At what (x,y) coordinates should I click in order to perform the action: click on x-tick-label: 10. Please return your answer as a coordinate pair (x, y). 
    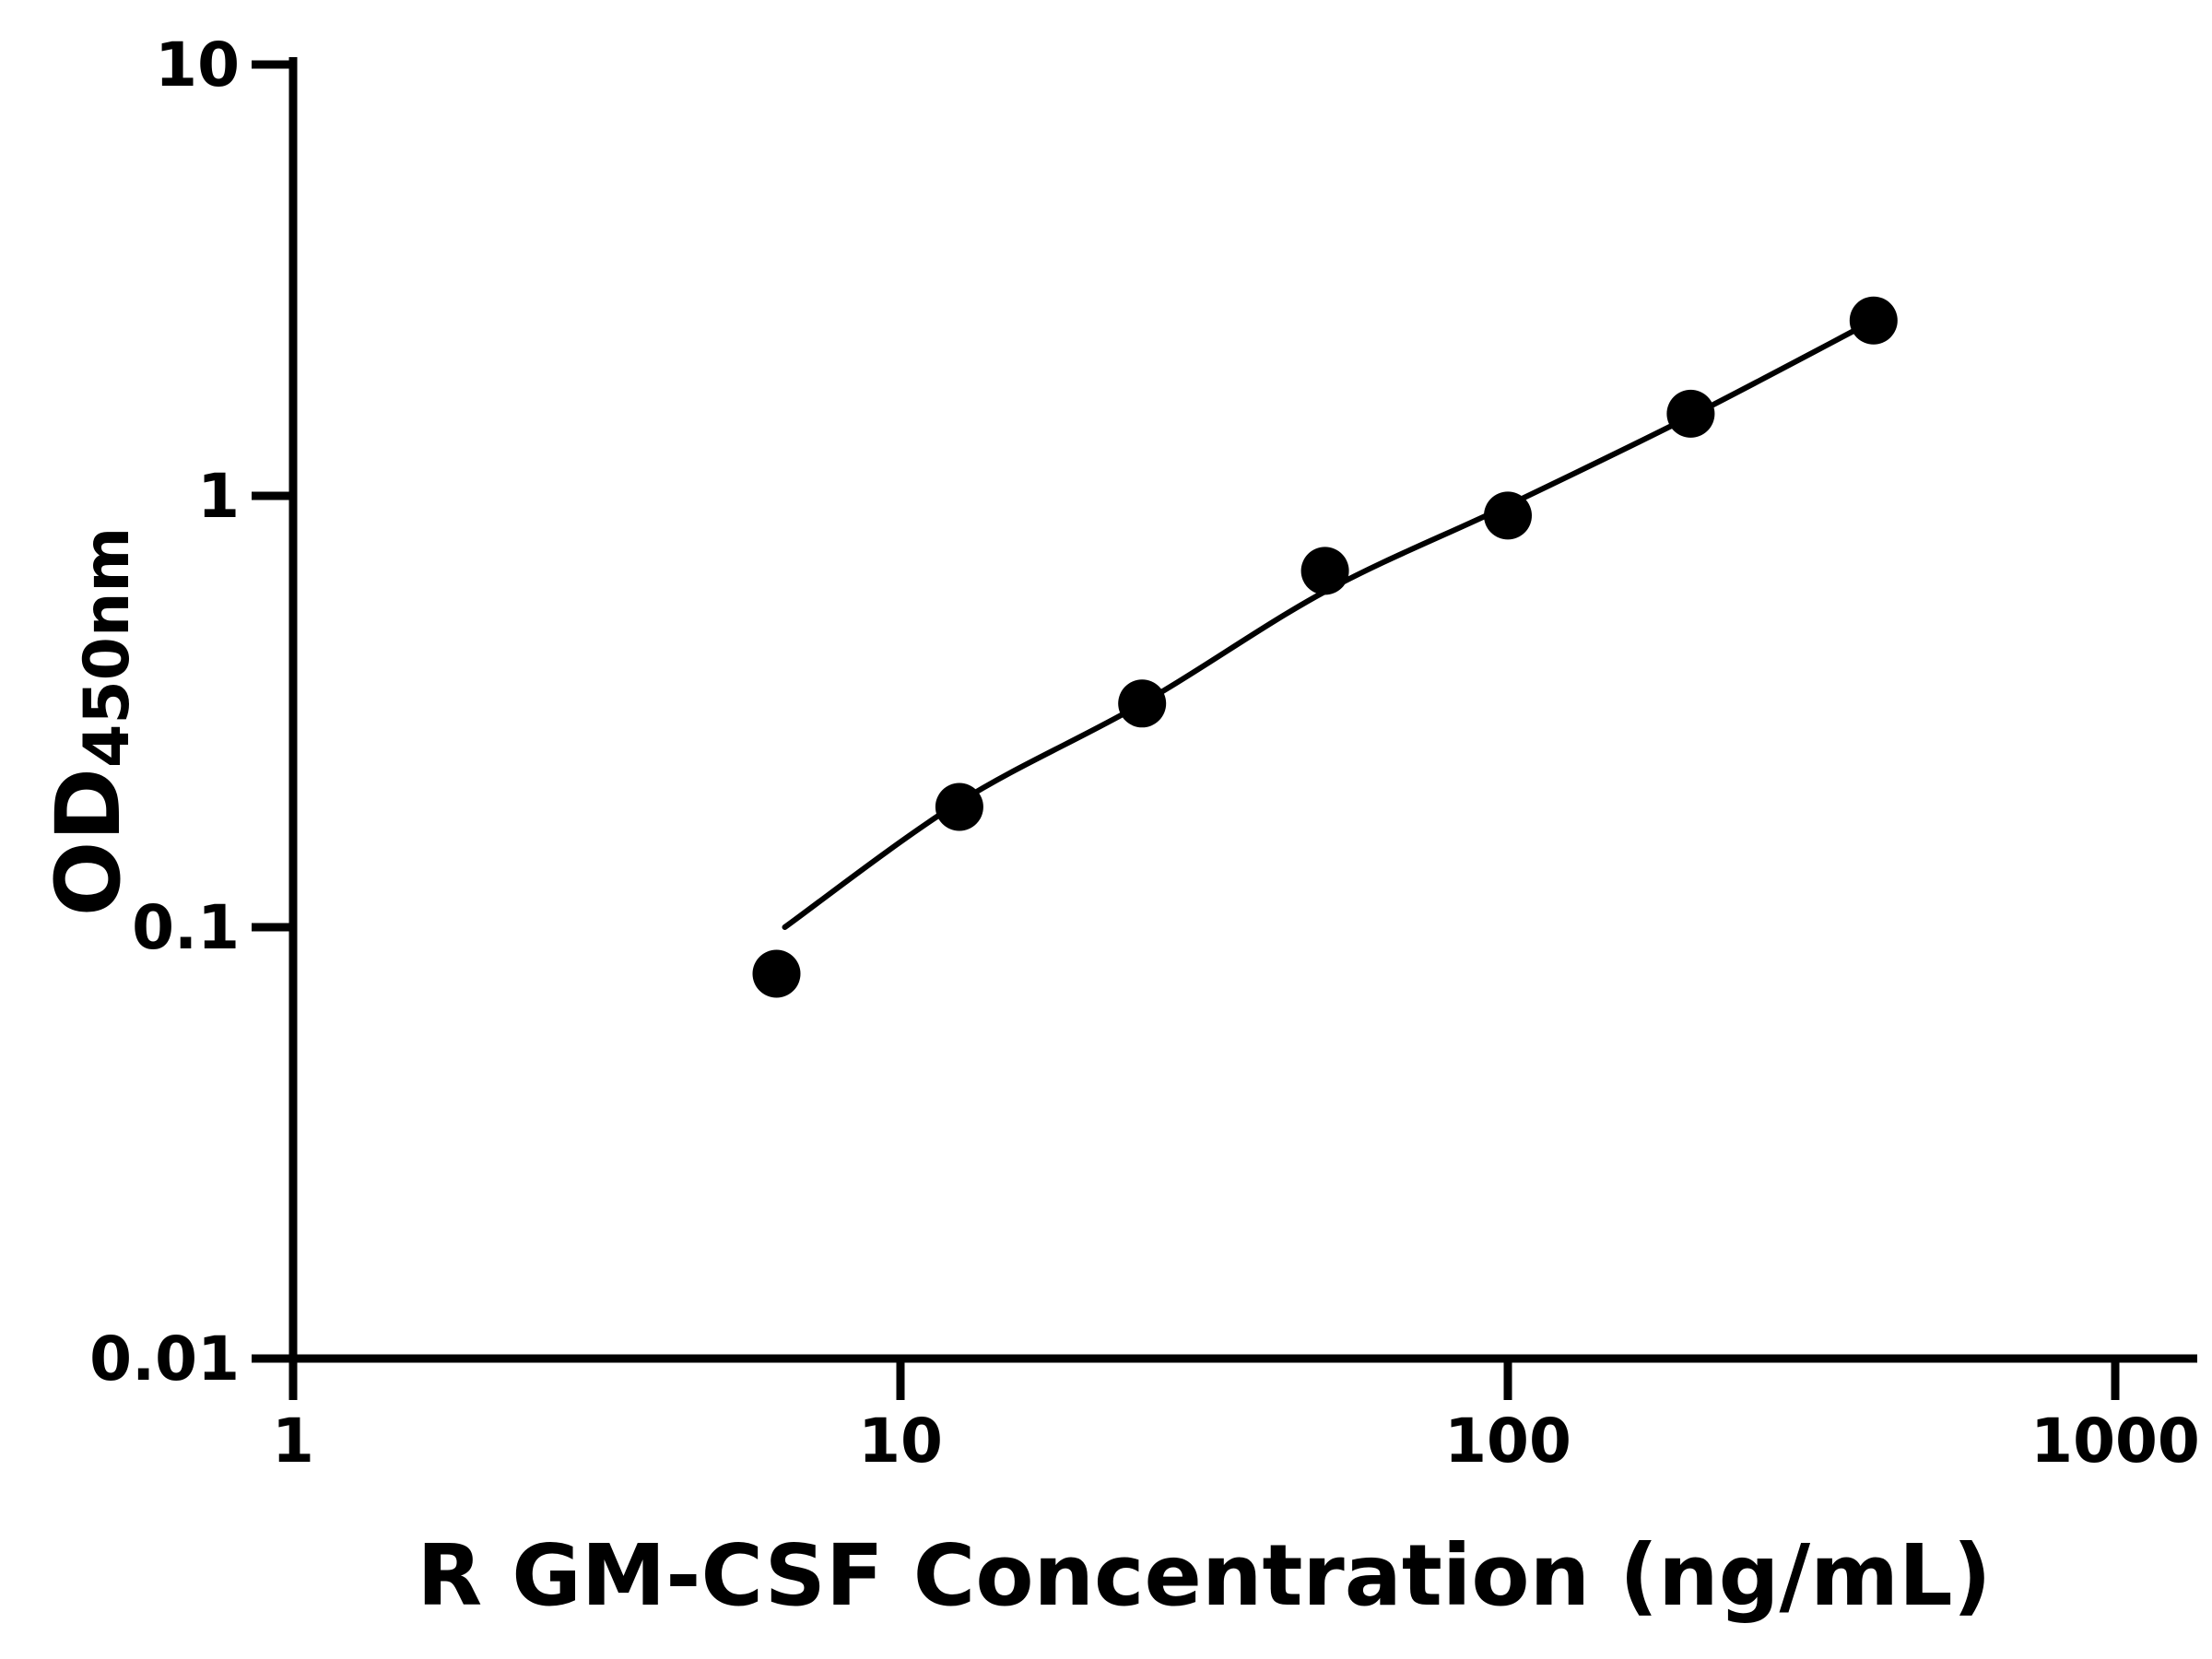
    Looking at the image, I should click on (900, 1441).